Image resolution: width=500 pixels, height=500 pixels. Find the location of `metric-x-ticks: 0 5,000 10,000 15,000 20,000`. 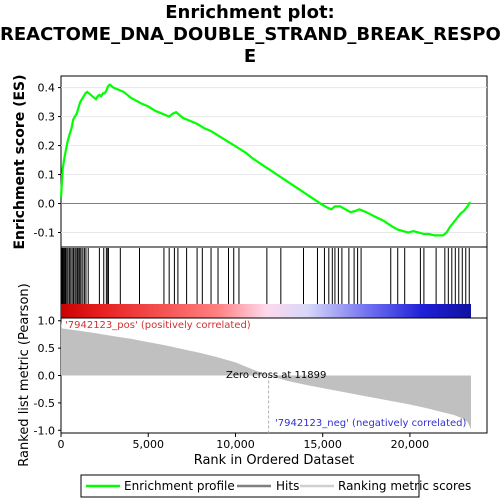

metric-x-ticks: 0 5,000 10,000 15,000 20,000 is located at coordinates (244, 442).